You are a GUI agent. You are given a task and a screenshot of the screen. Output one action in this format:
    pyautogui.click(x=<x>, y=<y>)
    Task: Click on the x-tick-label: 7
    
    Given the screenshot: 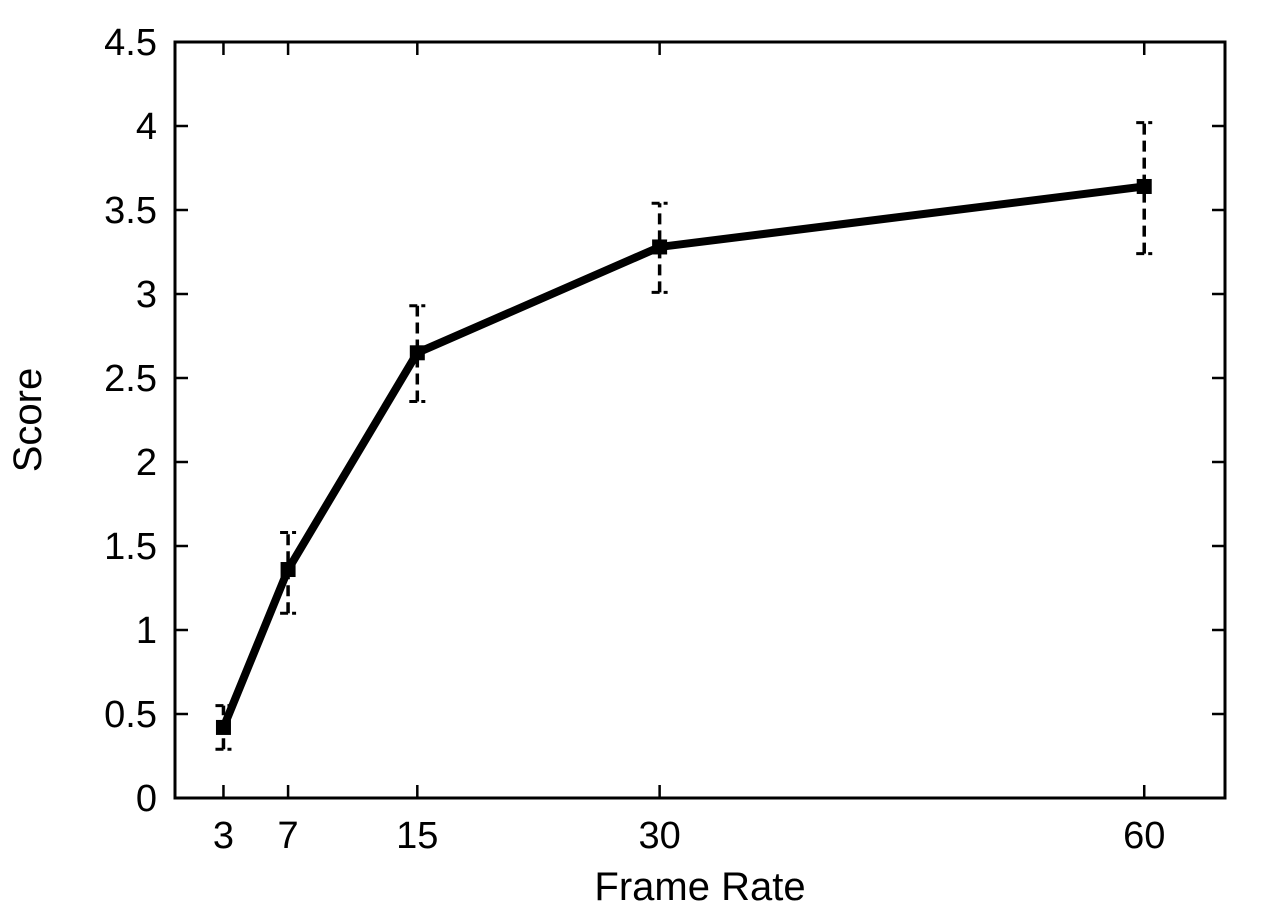 What is the action you would take?
    pyautogui.click(x=288, y=836)
    